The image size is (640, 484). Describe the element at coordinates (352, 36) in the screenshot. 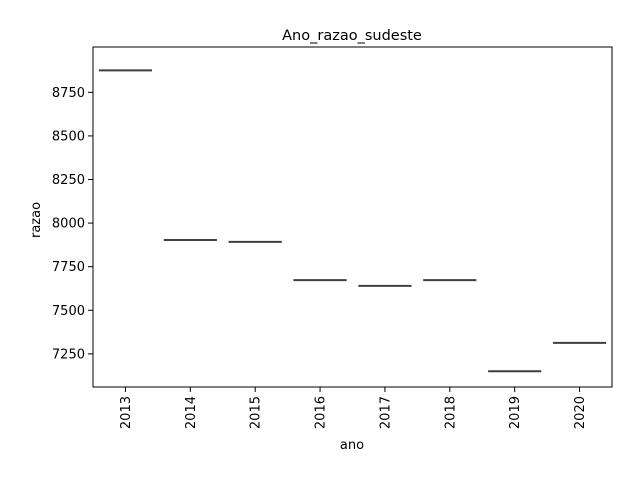

I see `chart-title: Ano_razao_sudeste` at that location.